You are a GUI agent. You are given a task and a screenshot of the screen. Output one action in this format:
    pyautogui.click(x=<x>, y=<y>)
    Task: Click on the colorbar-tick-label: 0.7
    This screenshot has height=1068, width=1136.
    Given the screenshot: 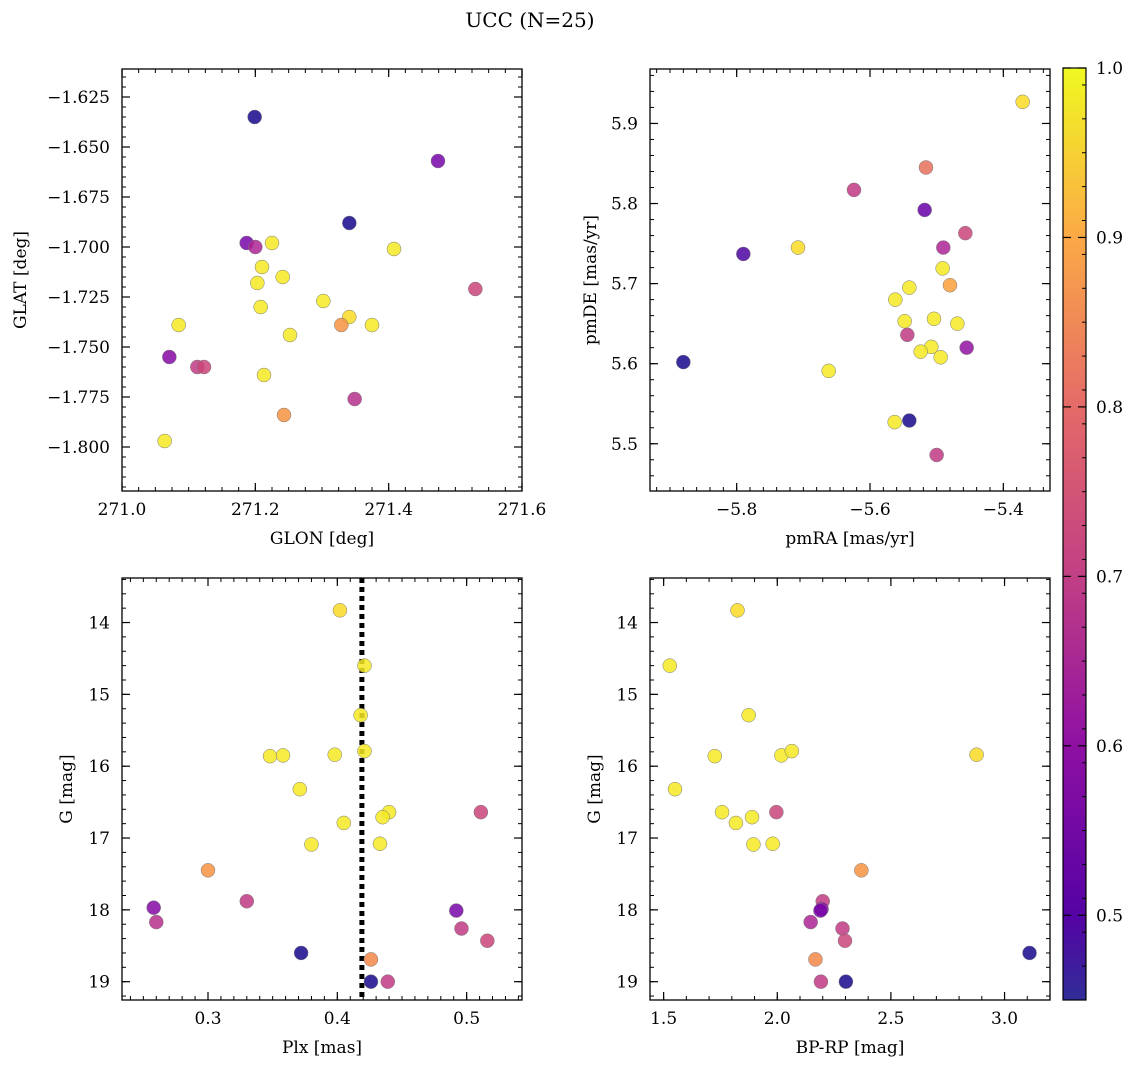 What is the action you would take?
    pyautogui.click(x=1109, y=577)
    